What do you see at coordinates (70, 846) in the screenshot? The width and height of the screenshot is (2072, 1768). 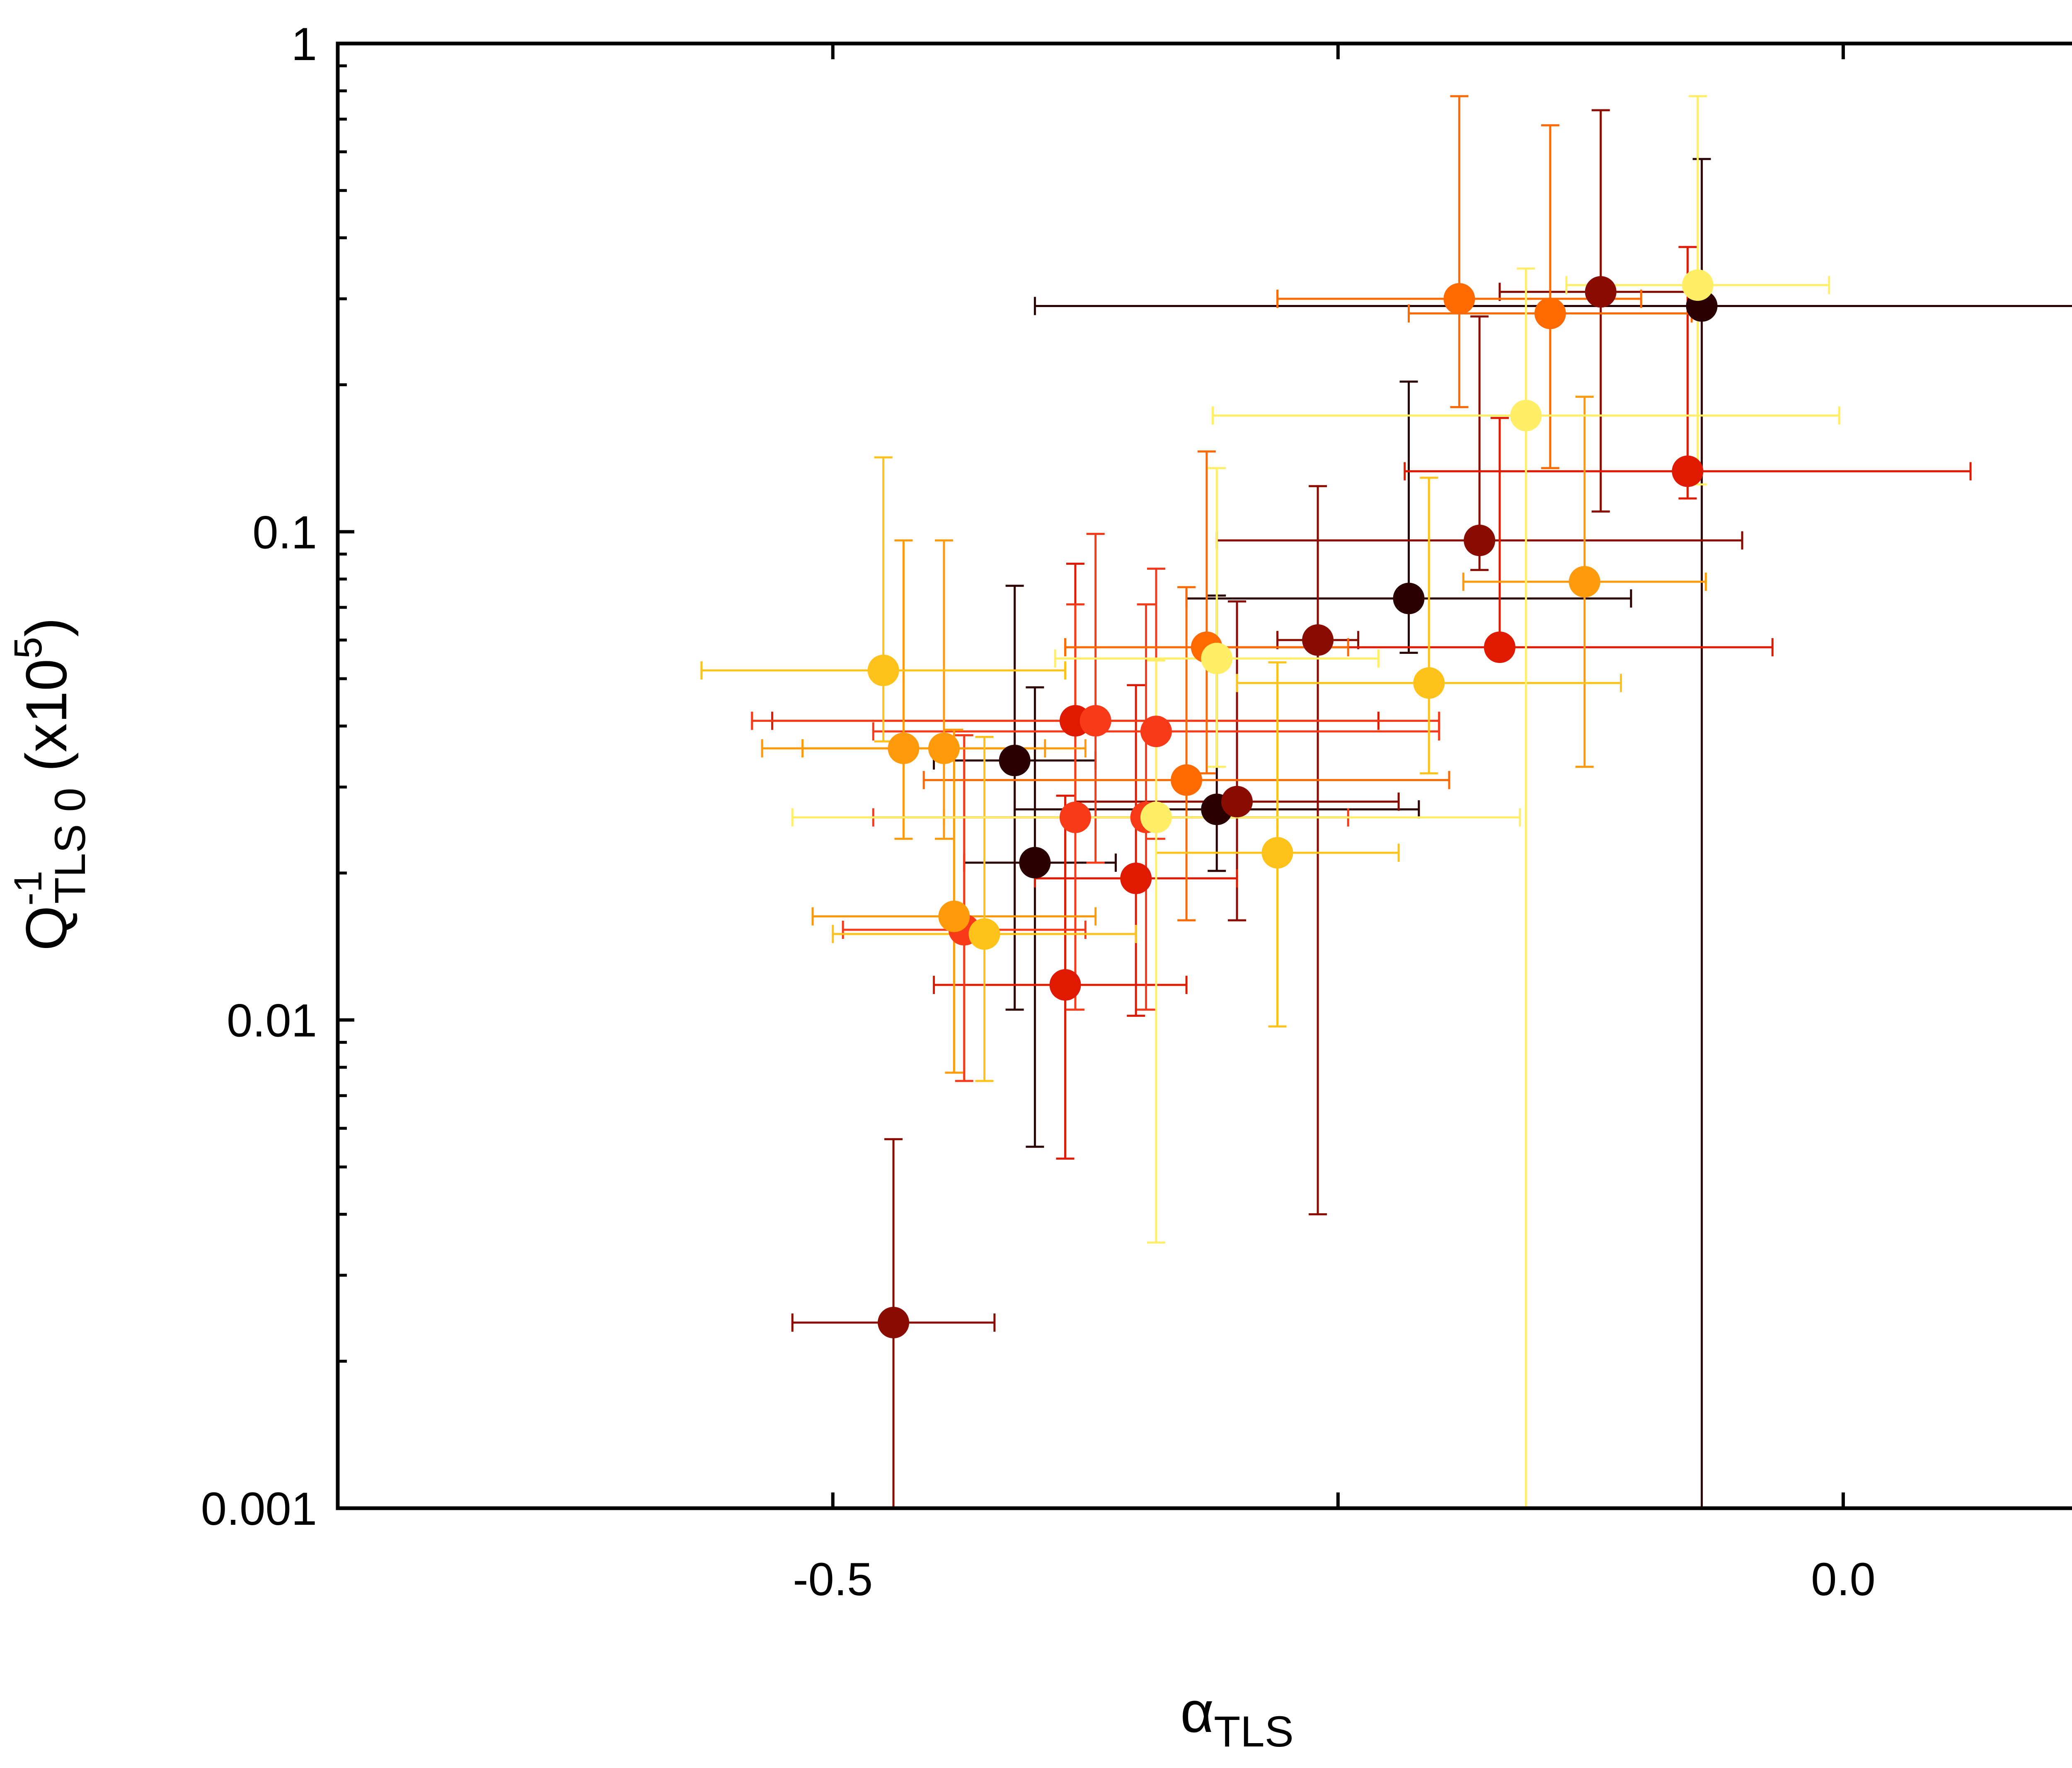 I see `y-axis-title-sub: TLS 0` at bounding box center [70, 846].